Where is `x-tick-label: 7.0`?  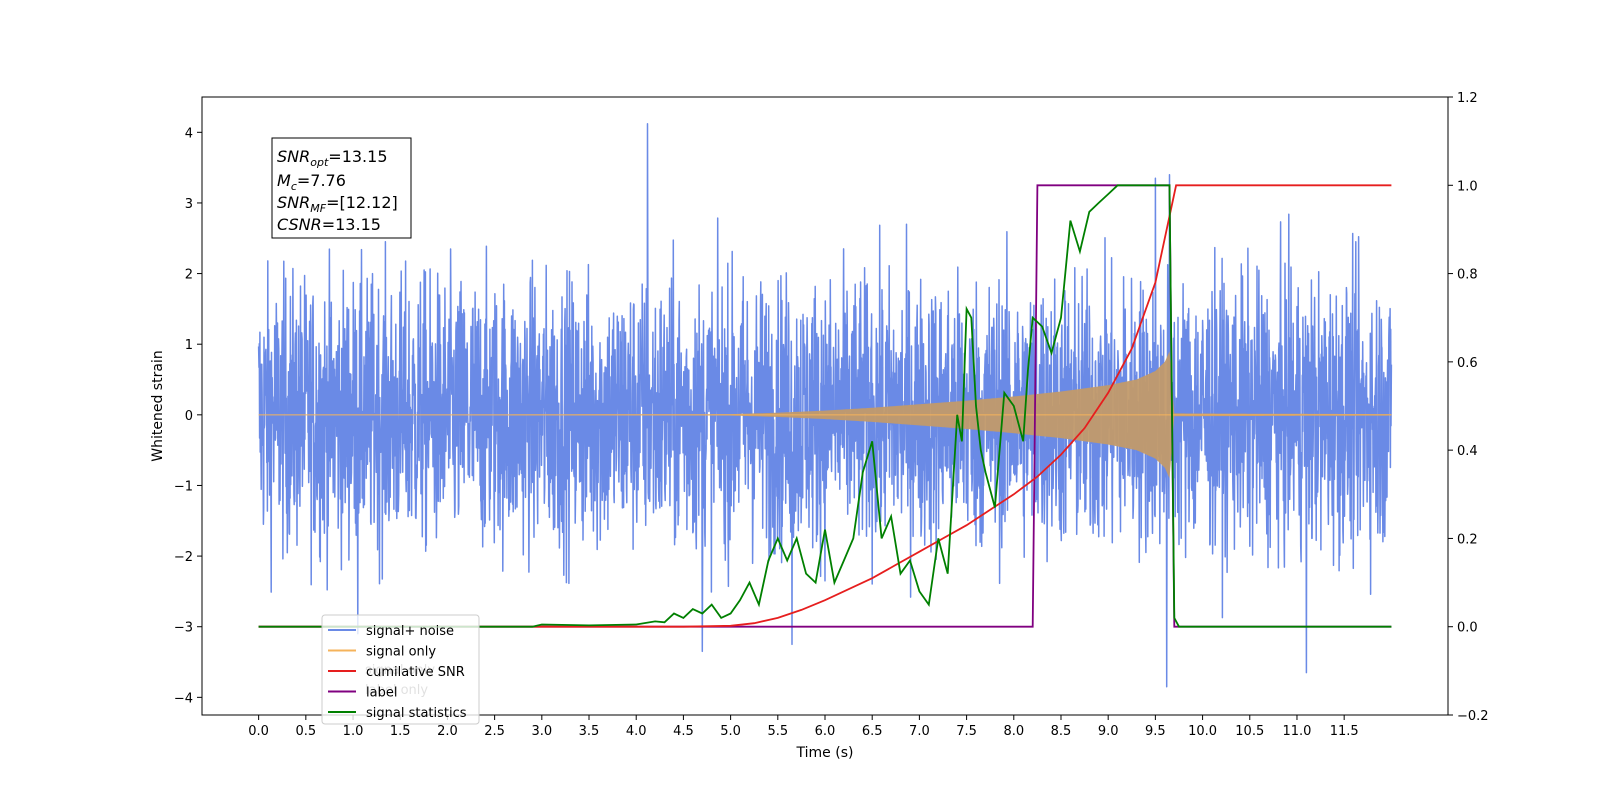 x-tick-label: 7.0 is located at coordinates (919, 731).